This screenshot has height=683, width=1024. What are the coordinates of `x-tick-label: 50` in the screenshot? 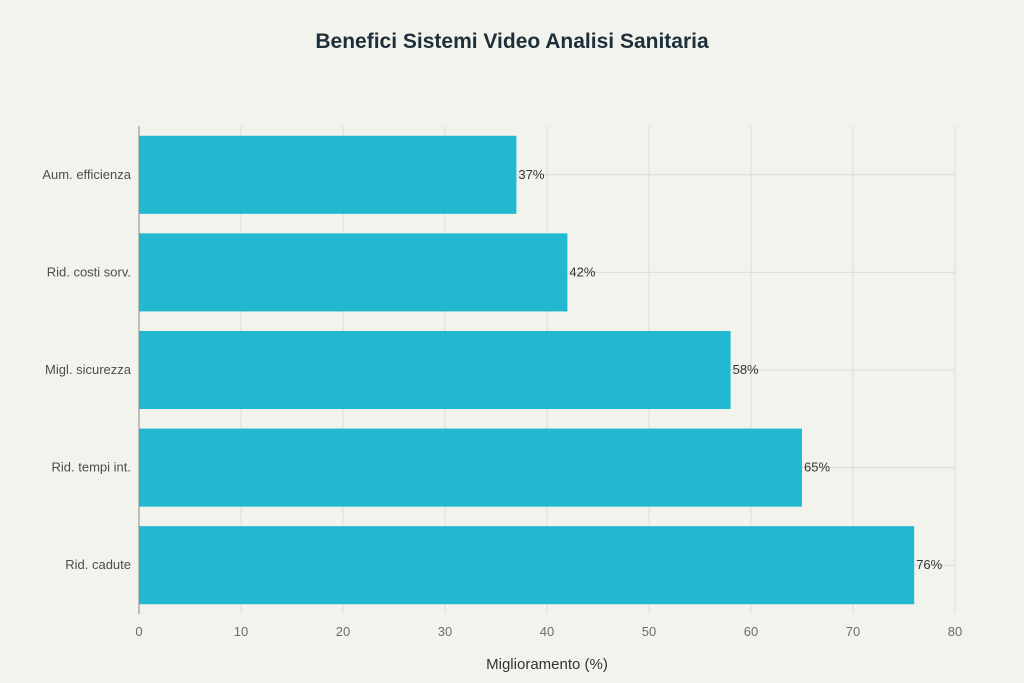 It's located at (649, 631).